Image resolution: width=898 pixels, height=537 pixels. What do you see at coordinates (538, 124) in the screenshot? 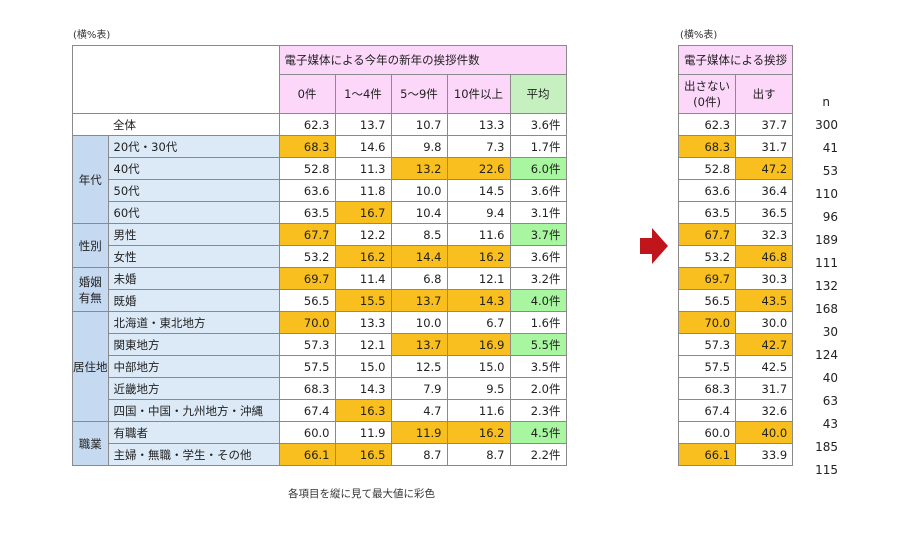
I see `value-cell: 3.6件` at bounding box center [538, 124].